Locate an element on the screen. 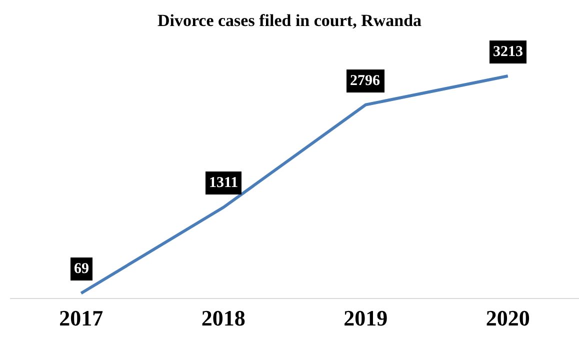 The height and width of the screenshot is (352, 579). x-tick-label: 2017 is located at coordinates (81, 317).